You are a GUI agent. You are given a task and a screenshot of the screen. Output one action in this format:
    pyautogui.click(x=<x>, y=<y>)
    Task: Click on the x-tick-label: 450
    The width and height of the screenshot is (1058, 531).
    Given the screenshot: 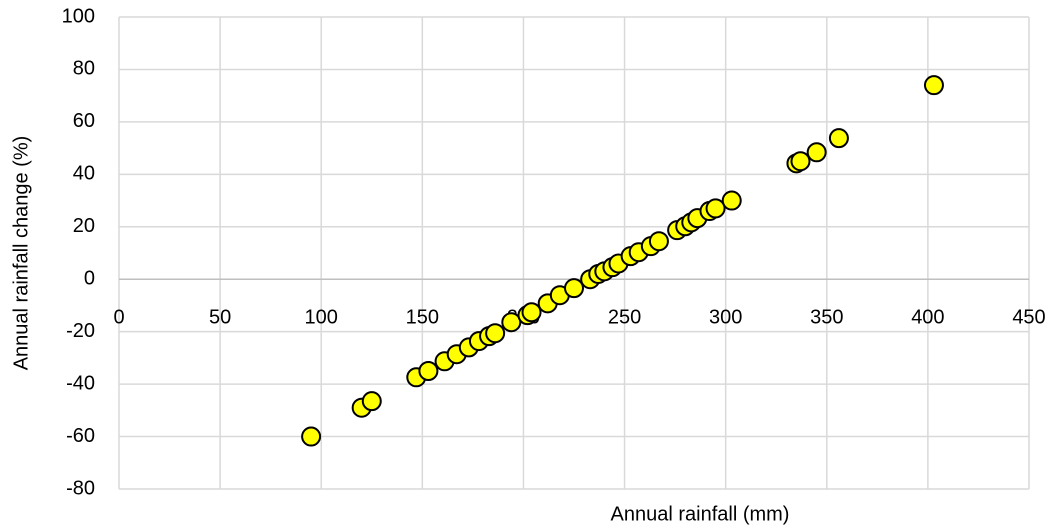 What is the action you would take?
    pyautogui.click(x=1028, y=318)
    